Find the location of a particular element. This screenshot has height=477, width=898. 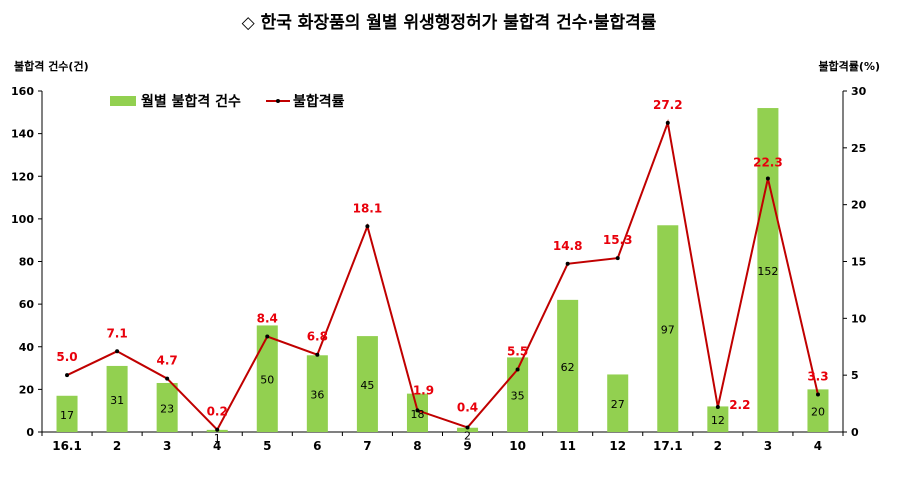

legend: 월별 불합격 건수 불합격률 is located at coordinates (227, 101).